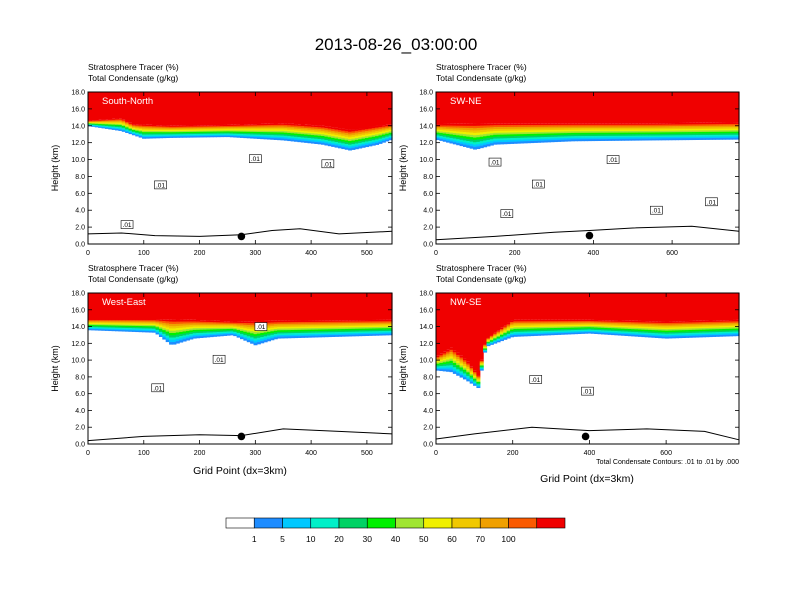 The height and width of the screenshot is (612, 792). I want to click on colorbar-label: 50, so click(424, 539).